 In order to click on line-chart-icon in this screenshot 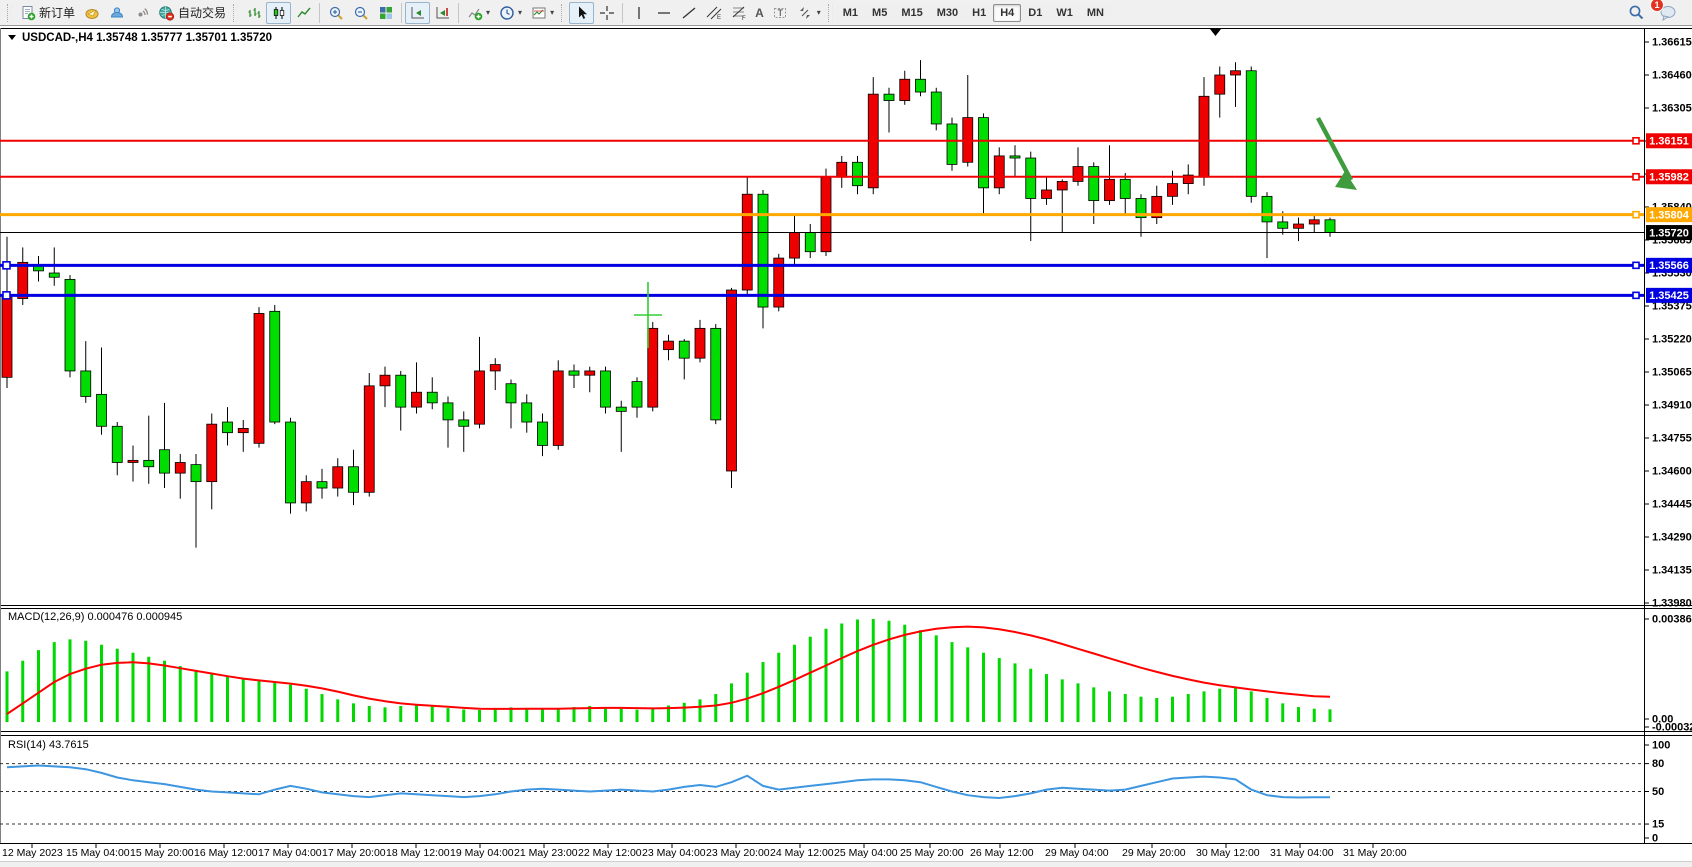, I will do `click(303, 12)`.